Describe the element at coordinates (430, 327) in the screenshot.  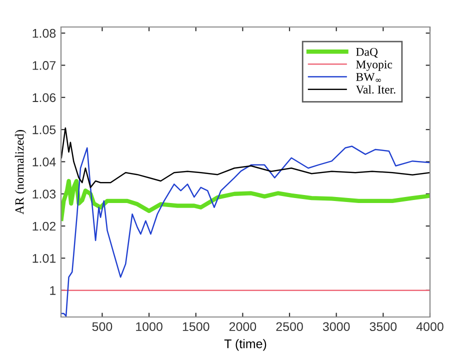
I see `x-tick-label: 4000` at that location.